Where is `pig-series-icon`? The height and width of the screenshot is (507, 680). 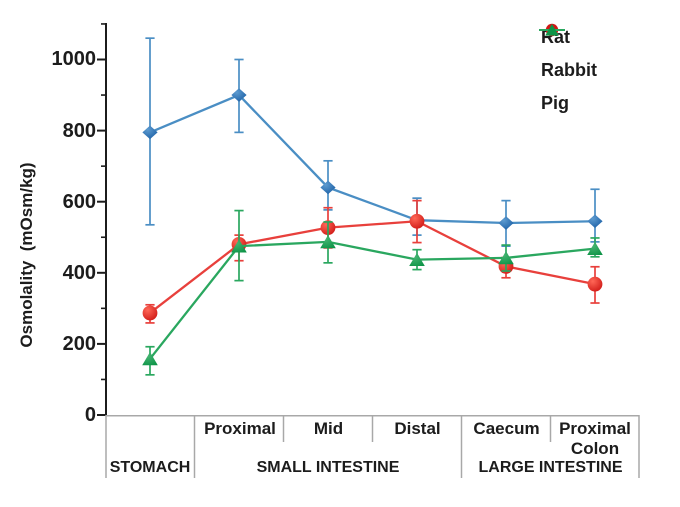
pig-series-icon is located at coordinates (552, 30).